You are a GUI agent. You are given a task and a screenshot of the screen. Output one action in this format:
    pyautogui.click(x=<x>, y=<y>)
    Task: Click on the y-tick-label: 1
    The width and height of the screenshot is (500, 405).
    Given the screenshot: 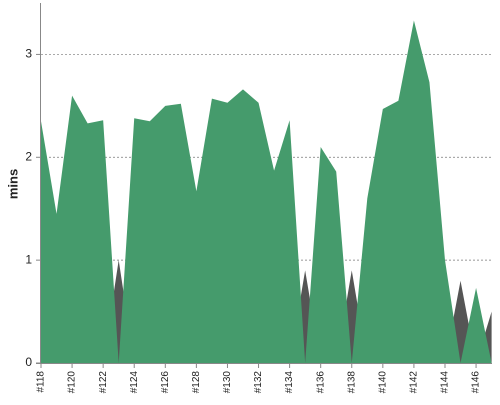 What is the action you would take?
    pyautogui.click(x=28, y=259)
    